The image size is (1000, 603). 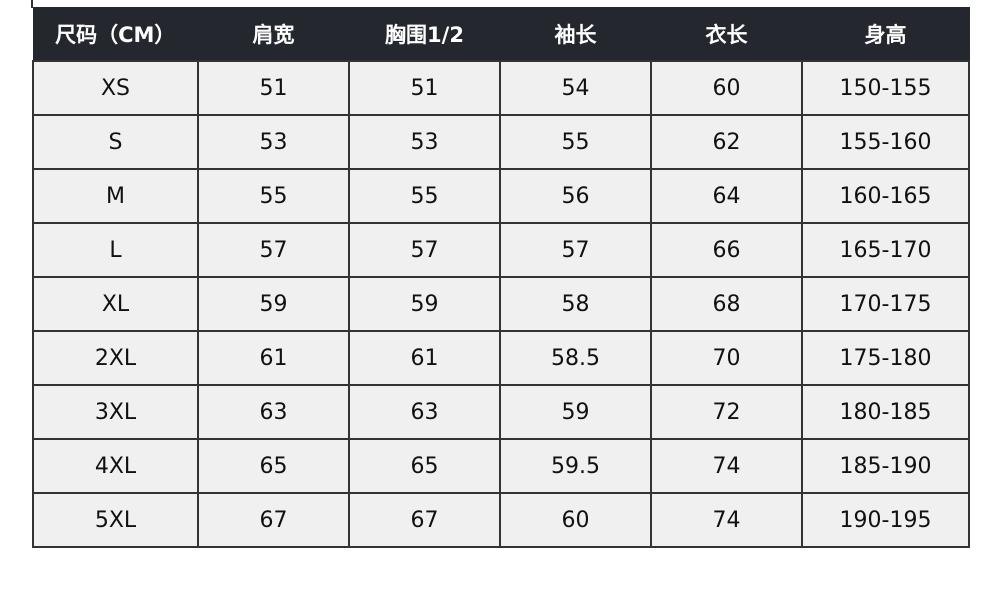 I want to click on table-cell: 56, so click(x=575, y=196).